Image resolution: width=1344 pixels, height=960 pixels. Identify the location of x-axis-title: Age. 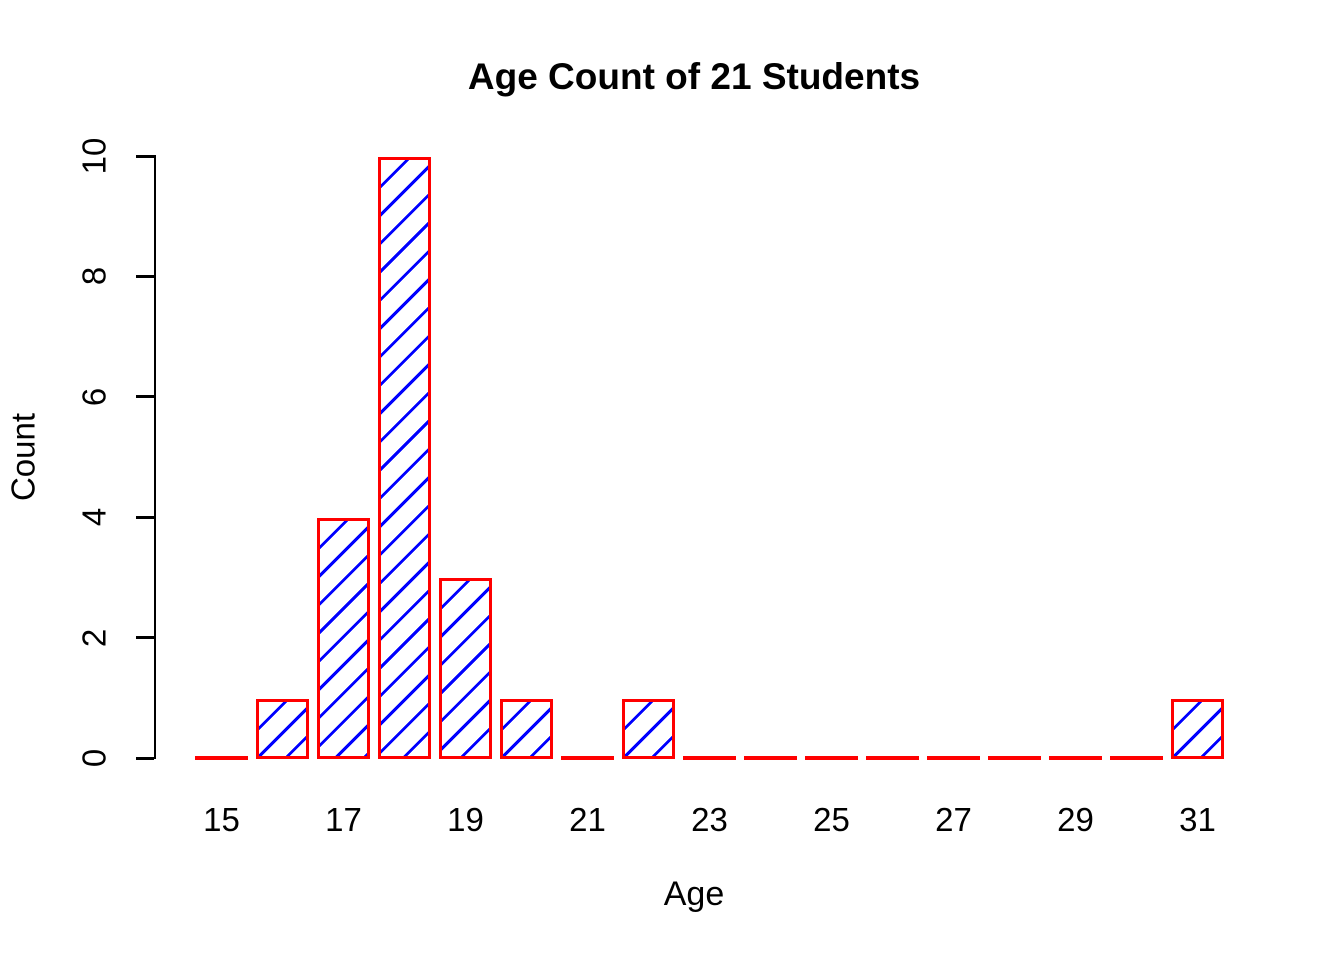
(694, 894).